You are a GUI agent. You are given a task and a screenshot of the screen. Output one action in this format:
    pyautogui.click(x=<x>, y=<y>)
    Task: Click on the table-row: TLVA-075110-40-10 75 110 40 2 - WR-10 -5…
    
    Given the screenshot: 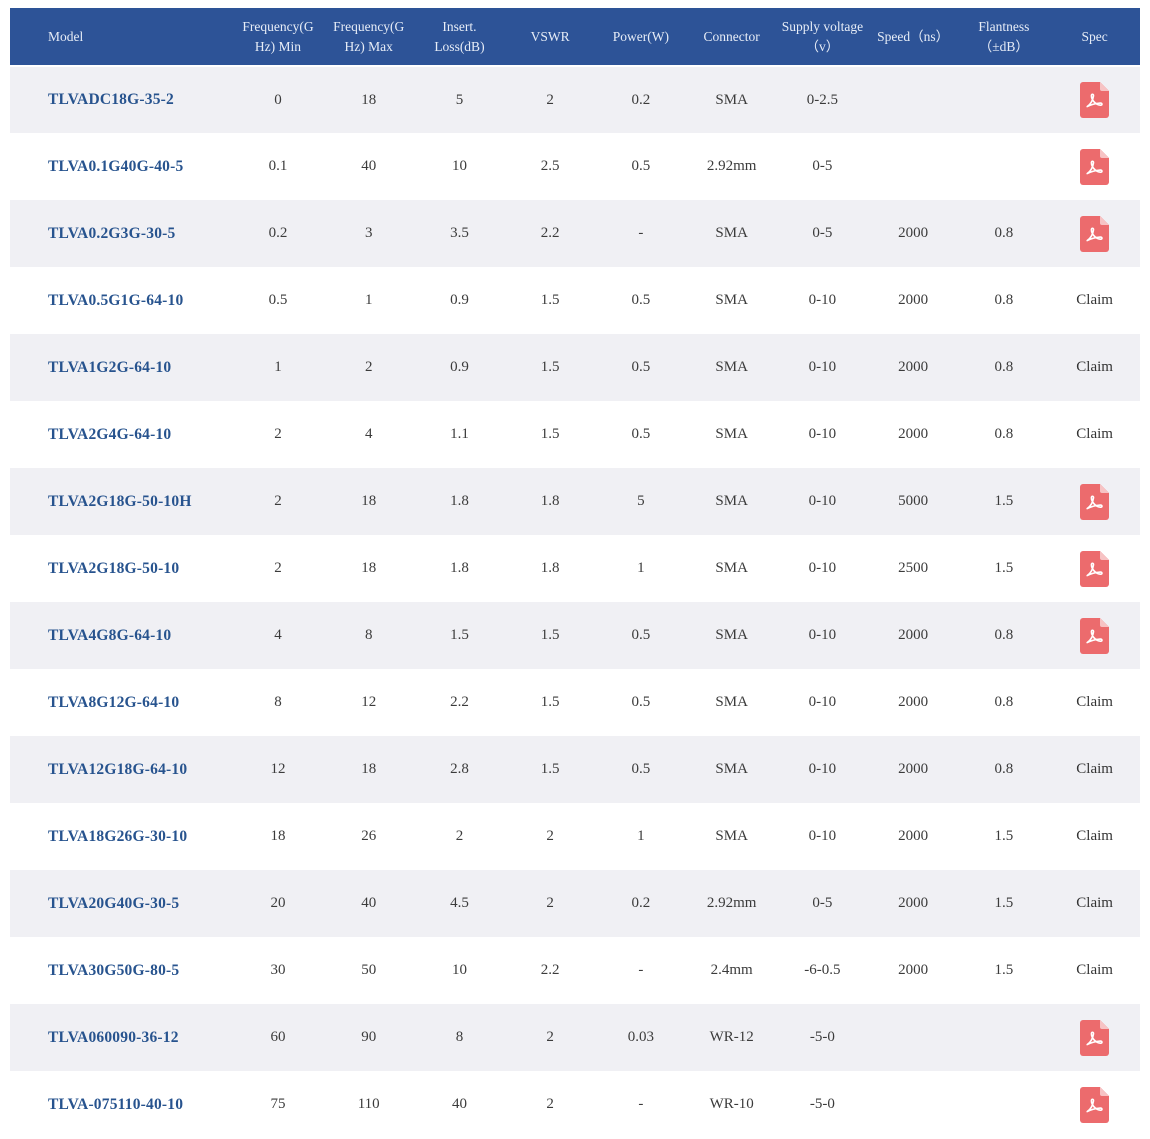 What is the action you would take?
    pyautogui.click(x=575, y=1104)
    